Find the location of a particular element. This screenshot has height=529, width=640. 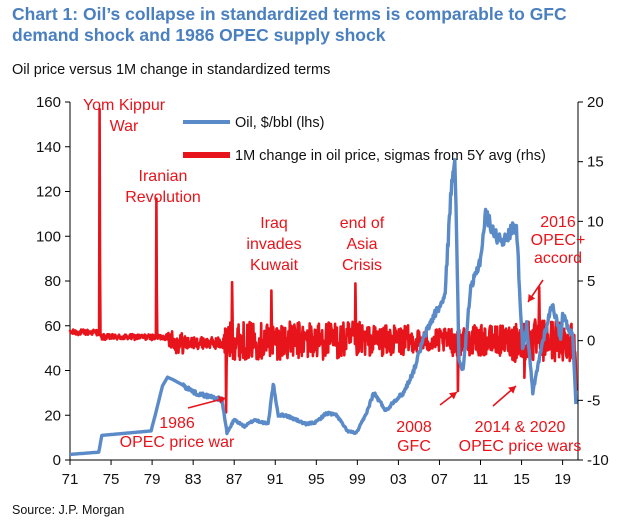

annotation-1986-price-war-line: 1986 is located at coordinates (177, 423).